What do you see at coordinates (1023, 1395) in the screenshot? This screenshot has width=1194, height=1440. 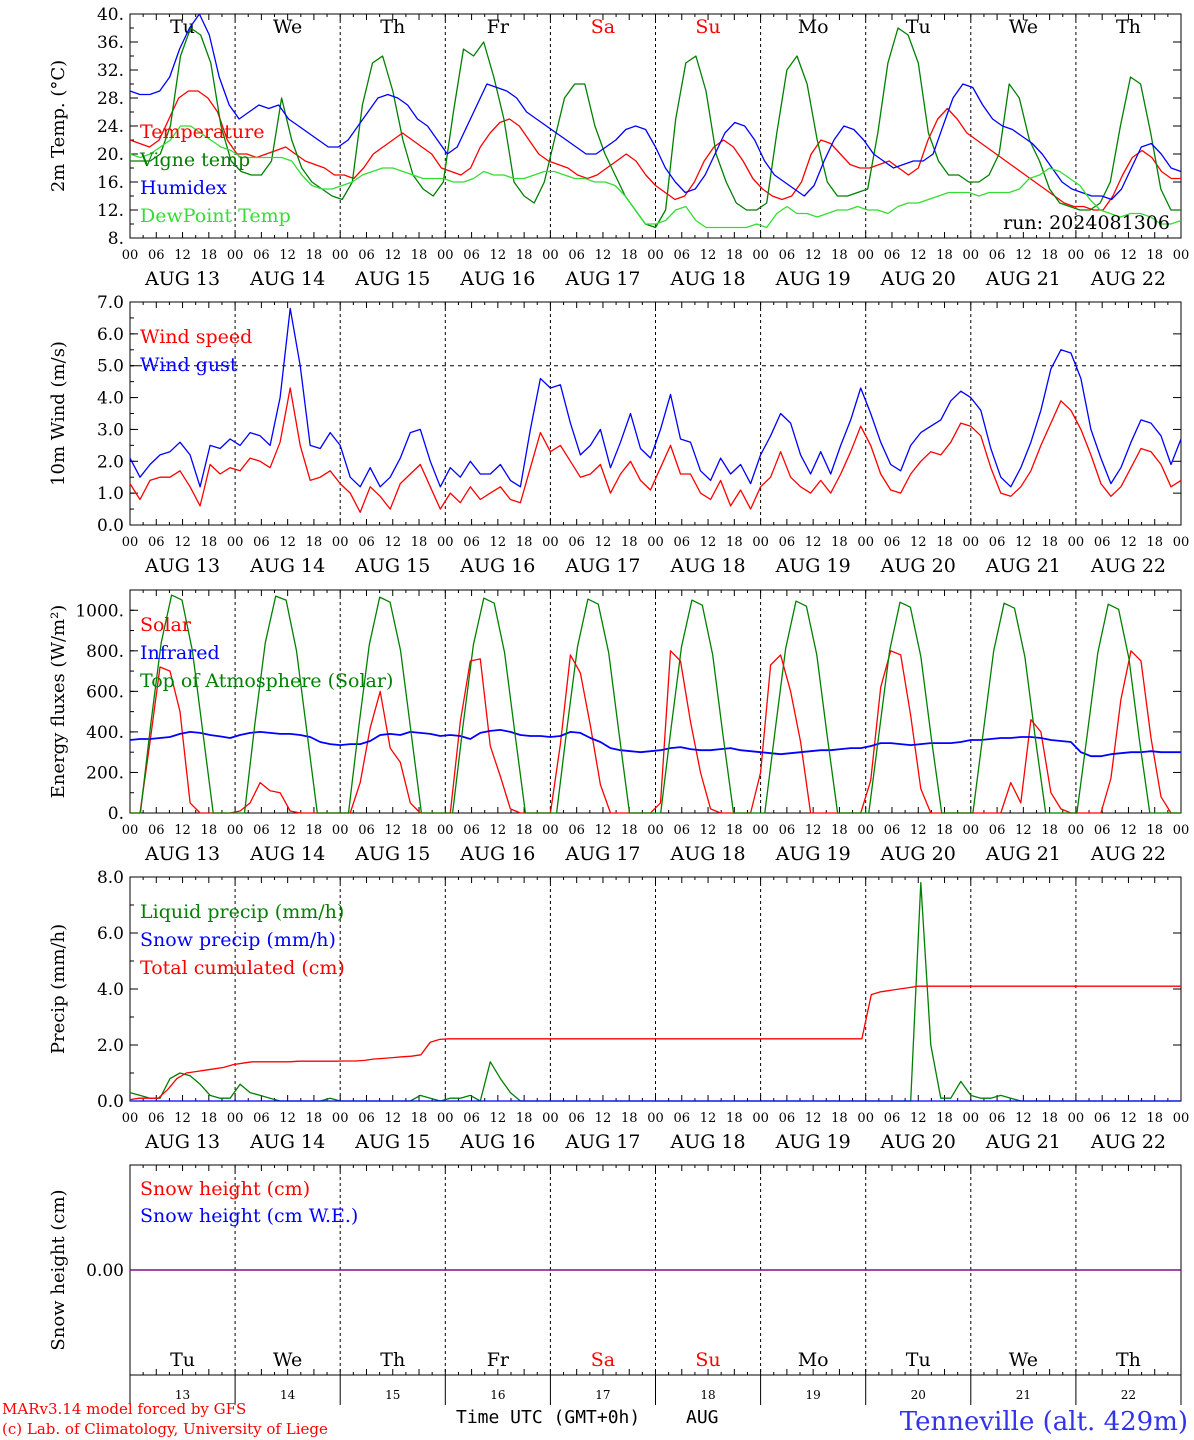 I see `day-number-label: 21` at bounding box center [1023, 1395].